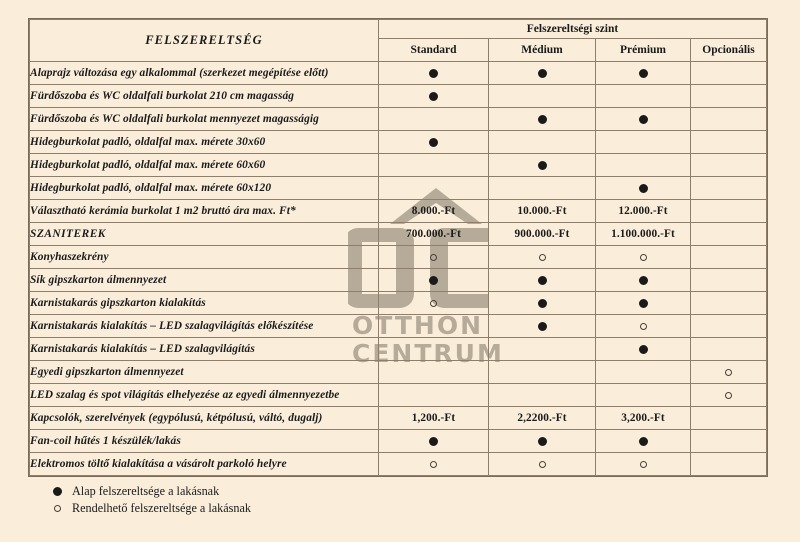 This screenshot has height=542, width=800. Describe the element at coordinates (398, 303) in the screenshot. I see `table-row: Karnistakarás gipszkarton kialakítás` at that location.